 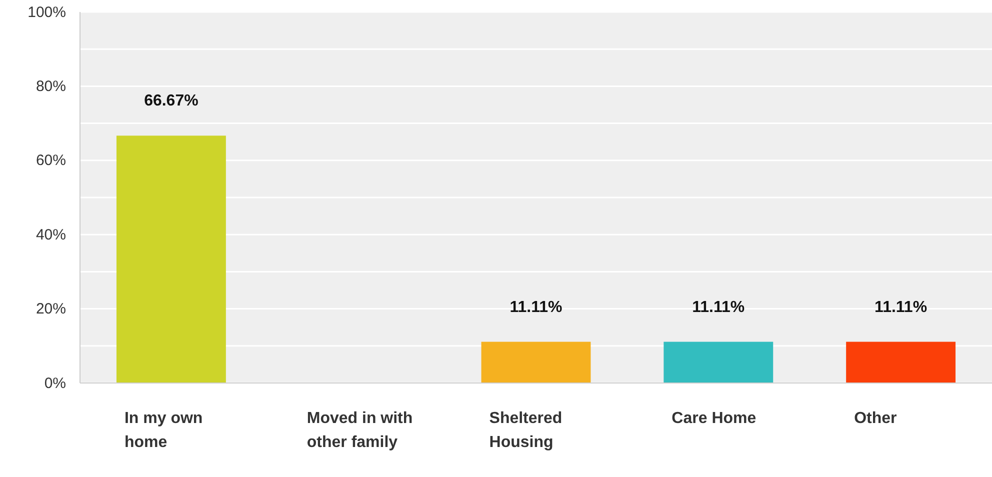 What do you see at coordinates (51, 161) in the screenshot?
I see `y-tick-label: 60%` at bounding box center [51, 161].